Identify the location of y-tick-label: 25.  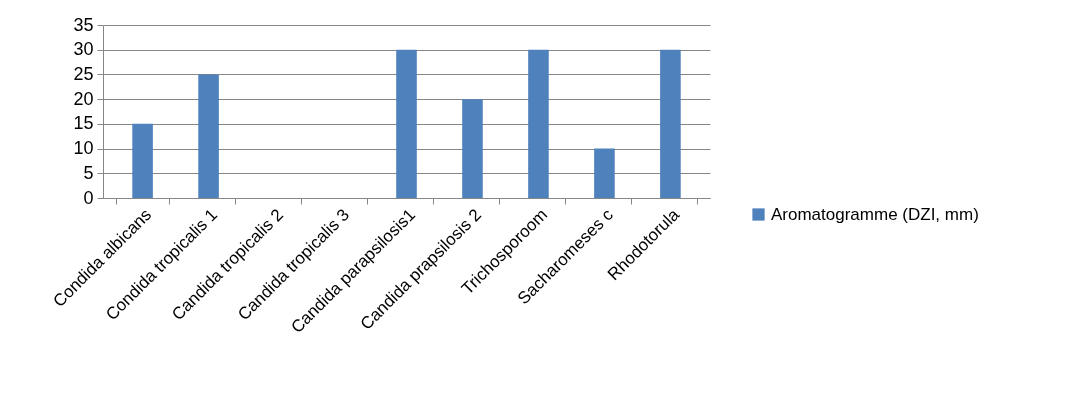
(83, 73).